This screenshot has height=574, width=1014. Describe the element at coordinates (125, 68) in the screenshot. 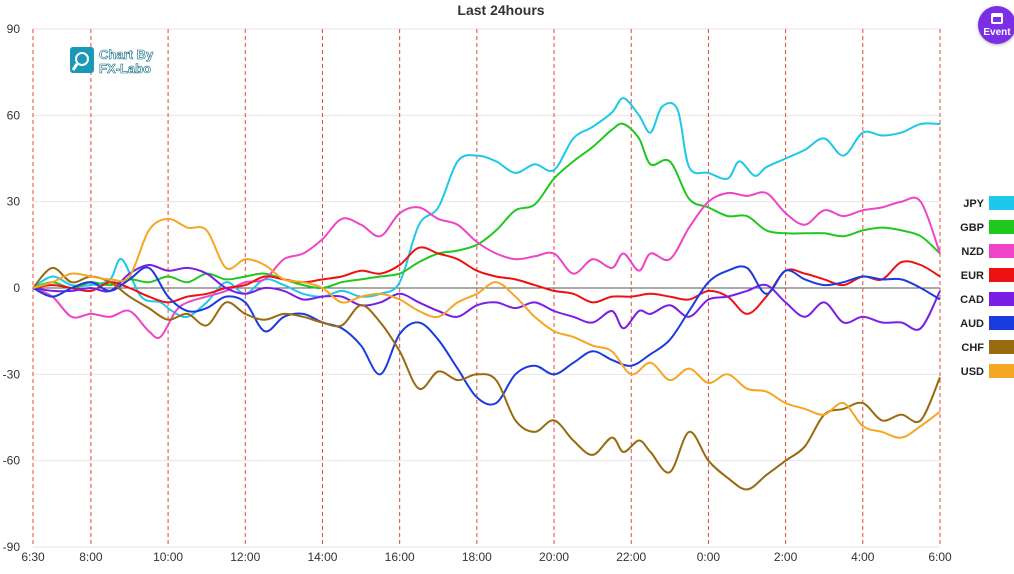

I see `logo-line2: FX-Labo` at that location.